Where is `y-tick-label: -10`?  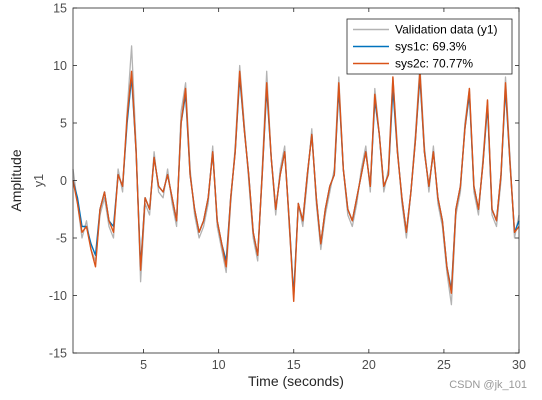
y-tick-label: -10 is located at coordinates (58, 296).